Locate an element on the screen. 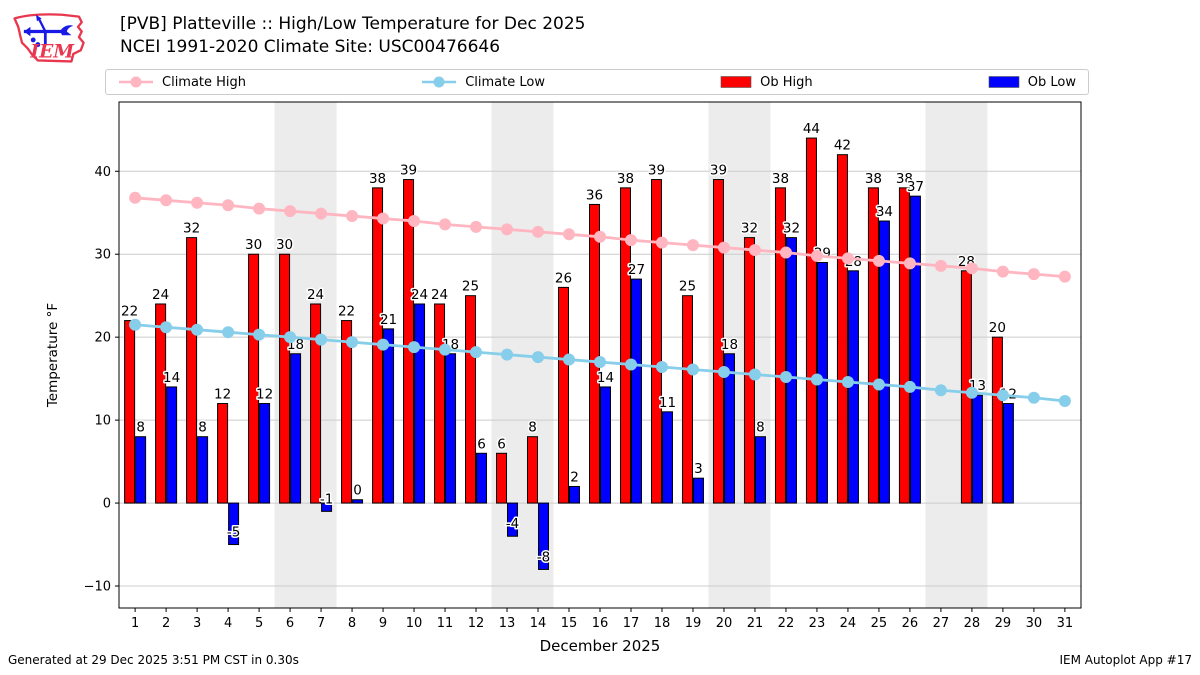 The width and height of the screenshot is (1200, 675). ob-high-value-20: 39 is located at coordinates (718, 171).